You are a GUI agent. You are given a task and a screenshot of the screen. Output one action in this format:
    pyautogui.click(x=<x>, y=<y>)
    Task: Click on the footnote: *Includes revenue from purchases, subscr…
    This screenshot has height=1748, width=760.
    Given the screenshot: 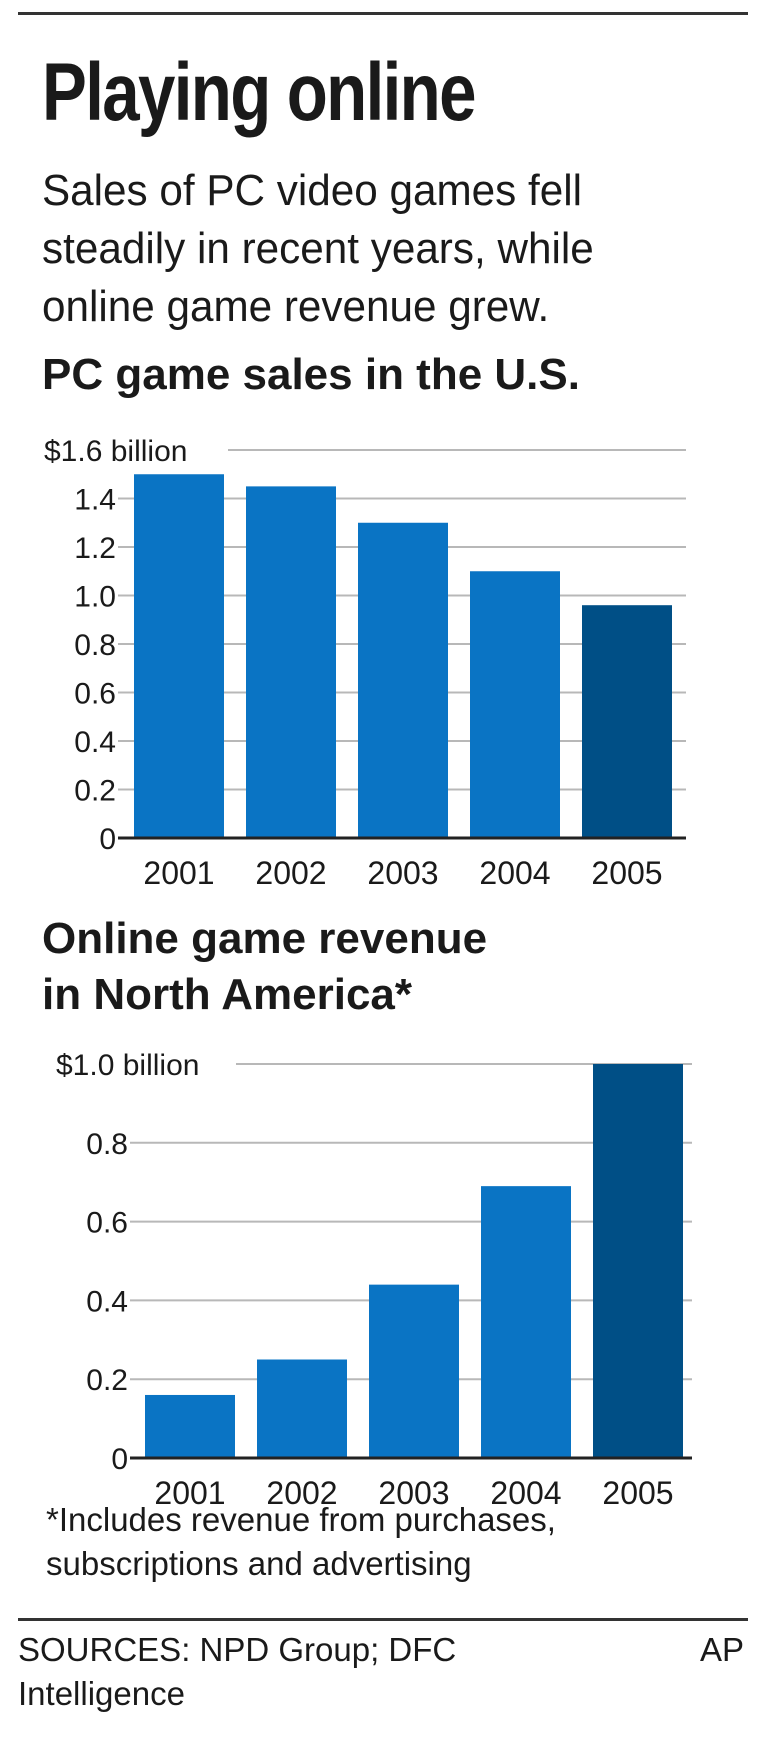 What is the action you would take?
    pyautogui.click(x=301, y=1541)
    